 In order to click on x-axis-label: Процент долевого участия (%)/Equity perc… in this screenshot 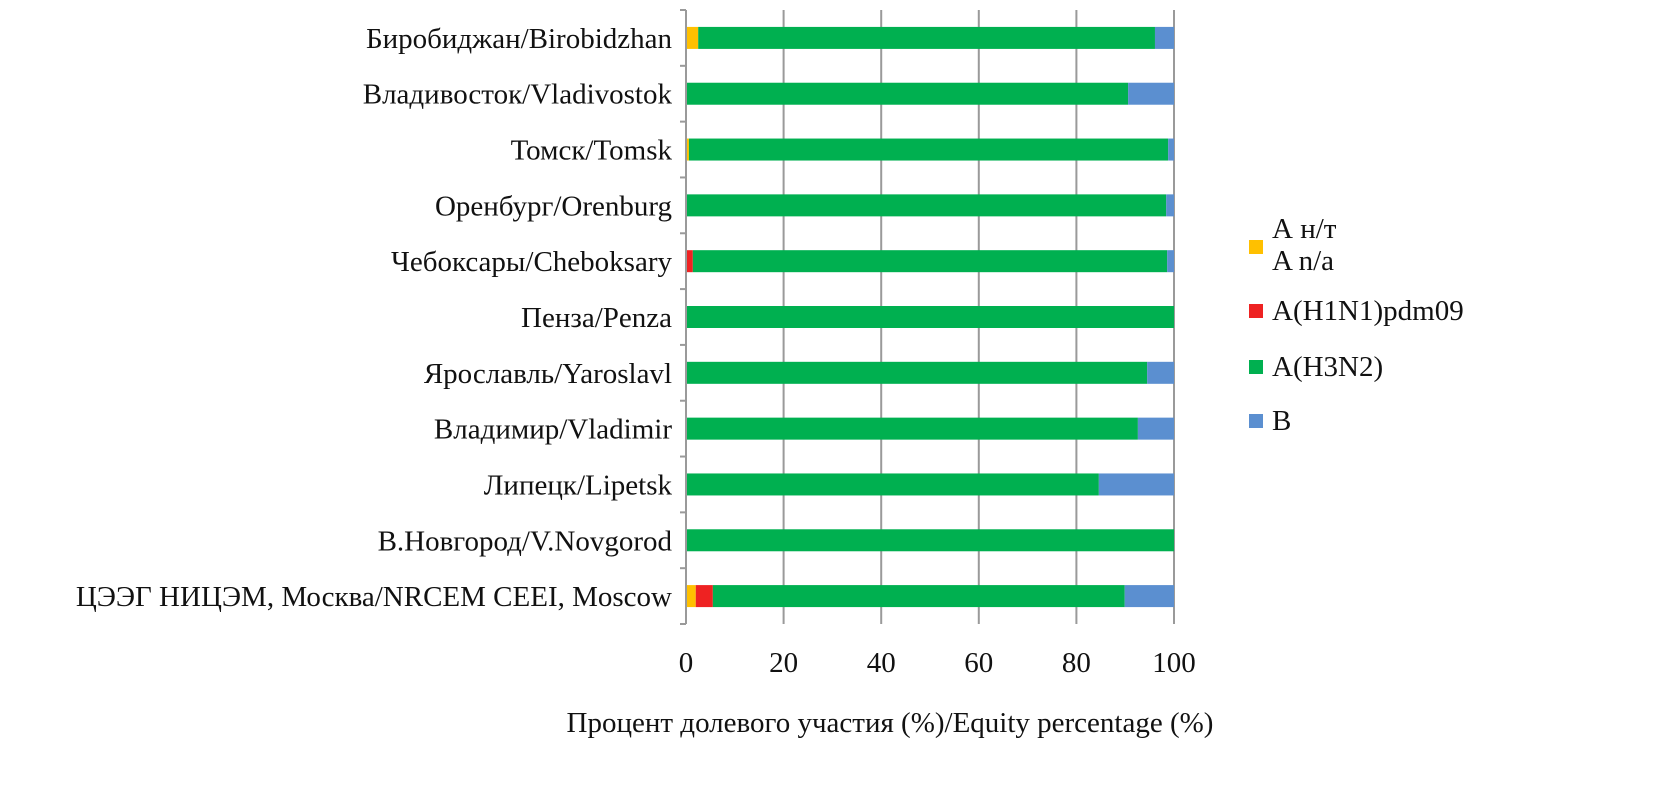, I will do `click(890, 723)`.